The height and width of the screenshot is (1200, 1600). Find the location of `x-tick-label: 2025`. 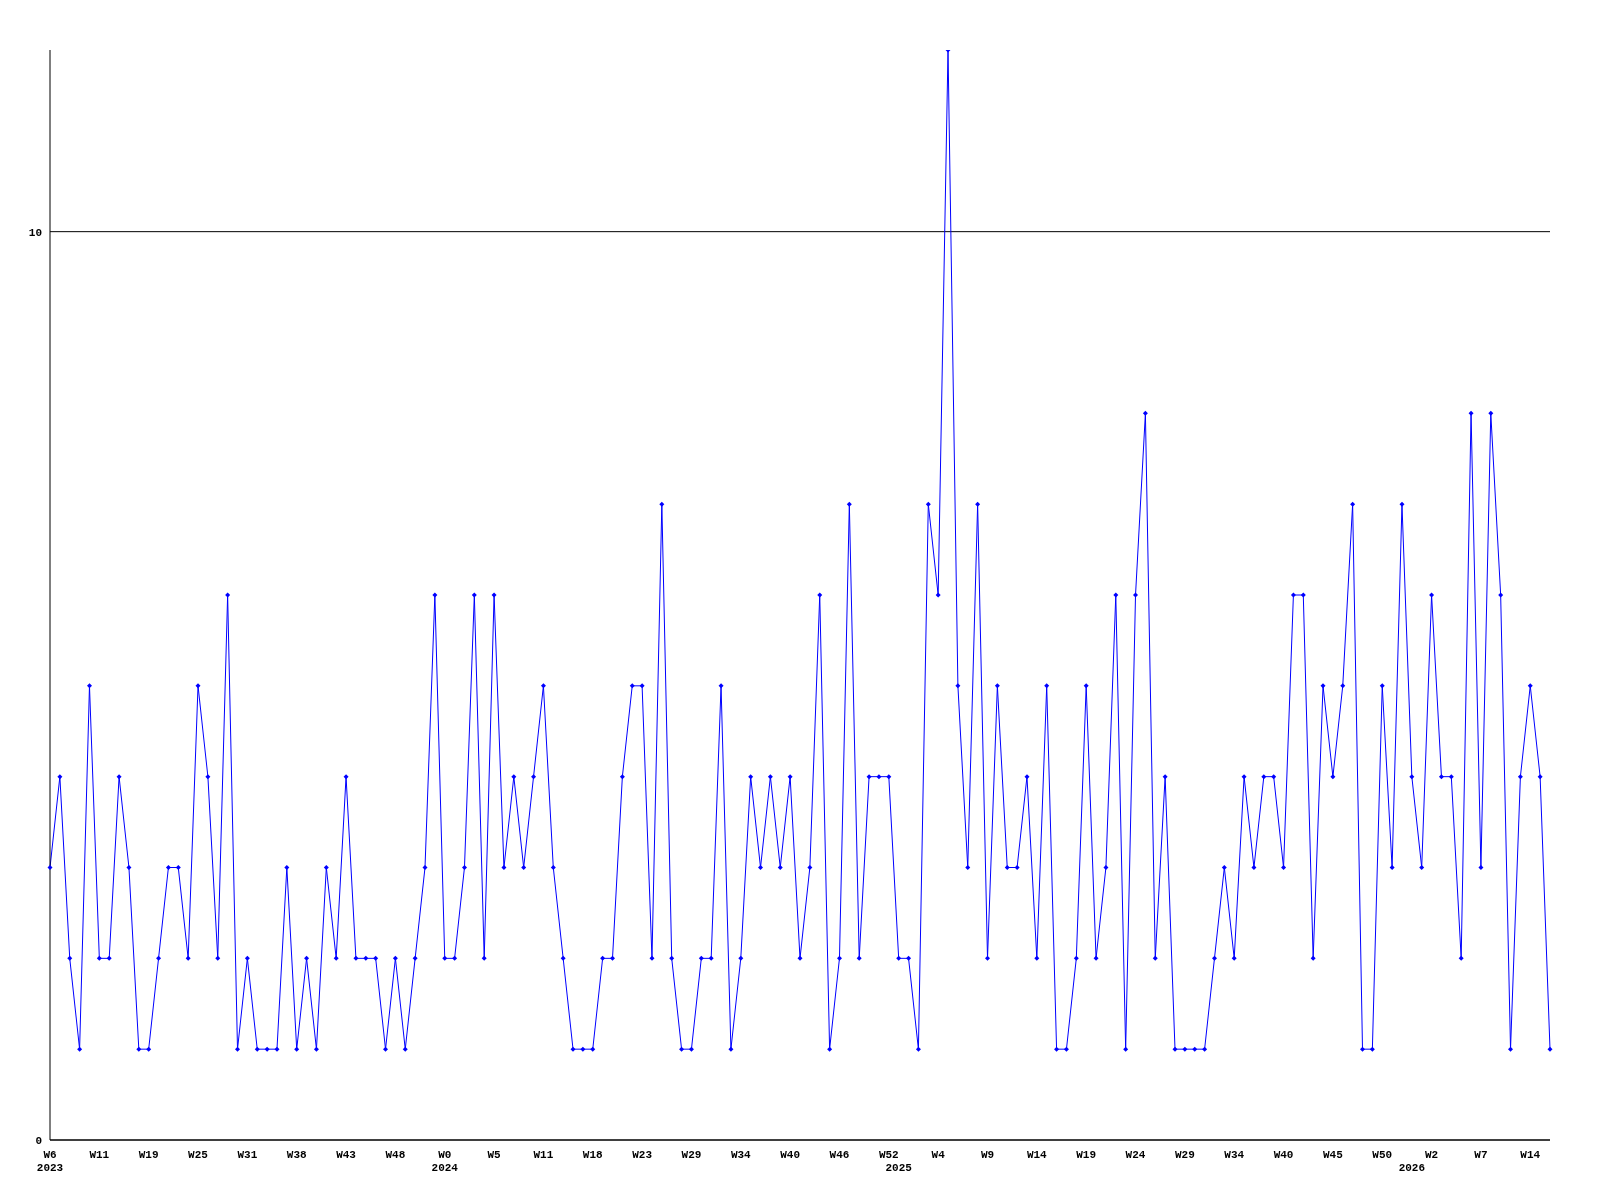

x-tick-label: 2025 is located at coordinates (899, 1168).